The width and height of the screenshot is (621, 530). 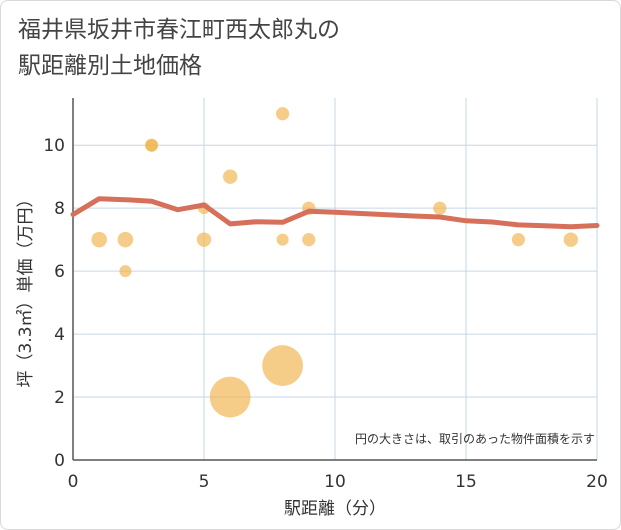 I want to click on x-tick-labels: 0 5 10 15 20, so click(x=338, y=482).